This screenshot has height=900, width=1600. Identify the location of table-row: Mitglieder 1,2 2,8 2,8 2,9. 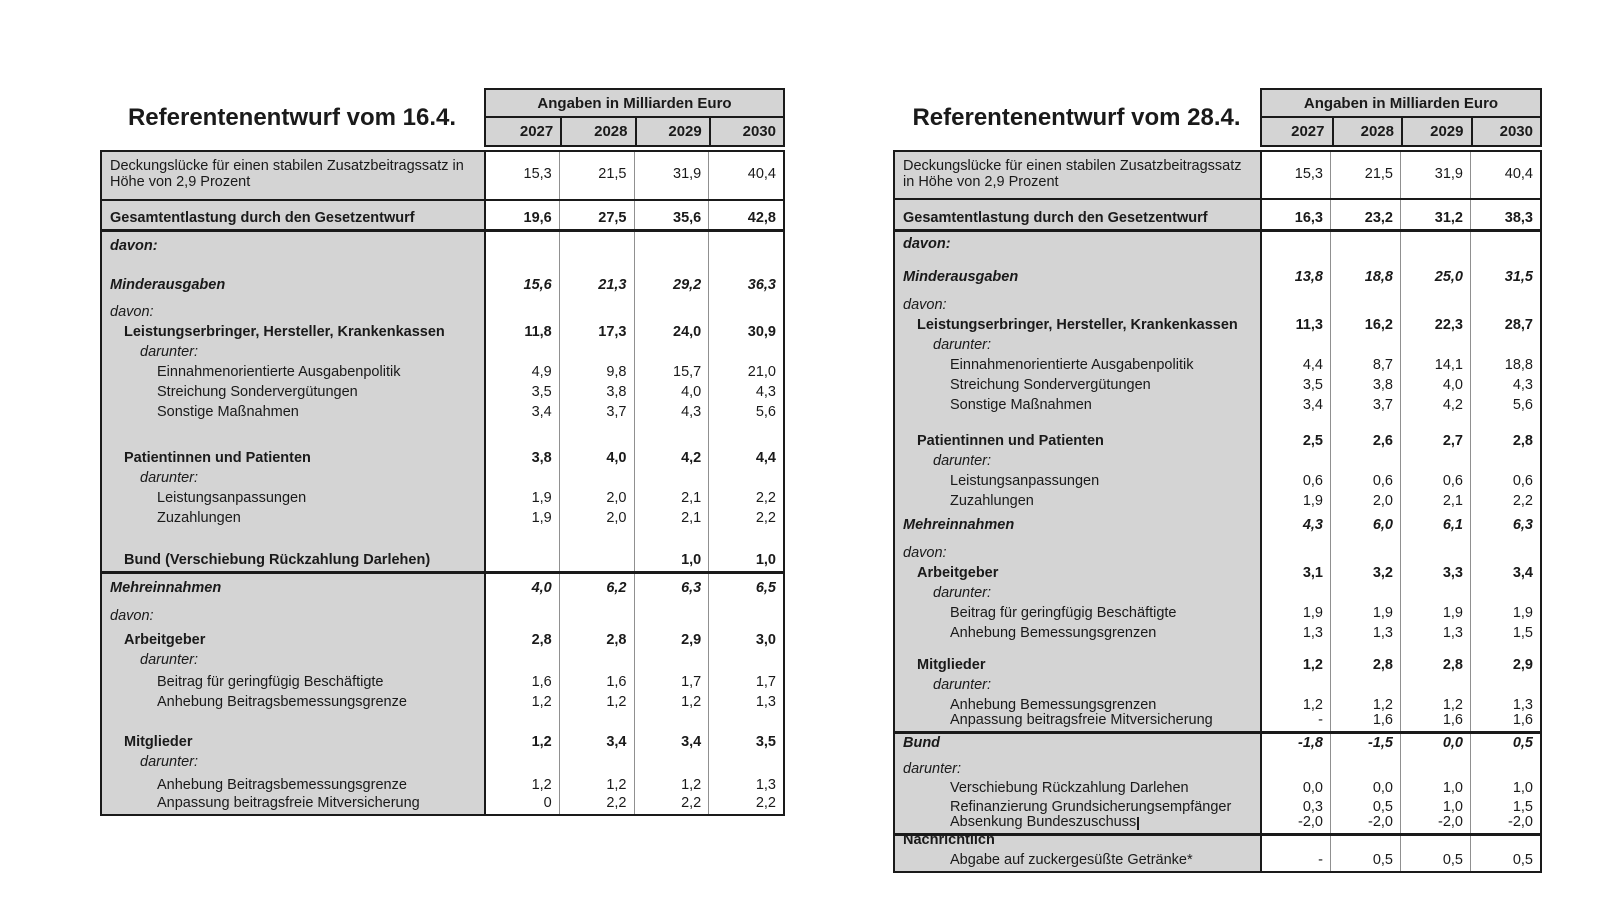
(1217, 660).